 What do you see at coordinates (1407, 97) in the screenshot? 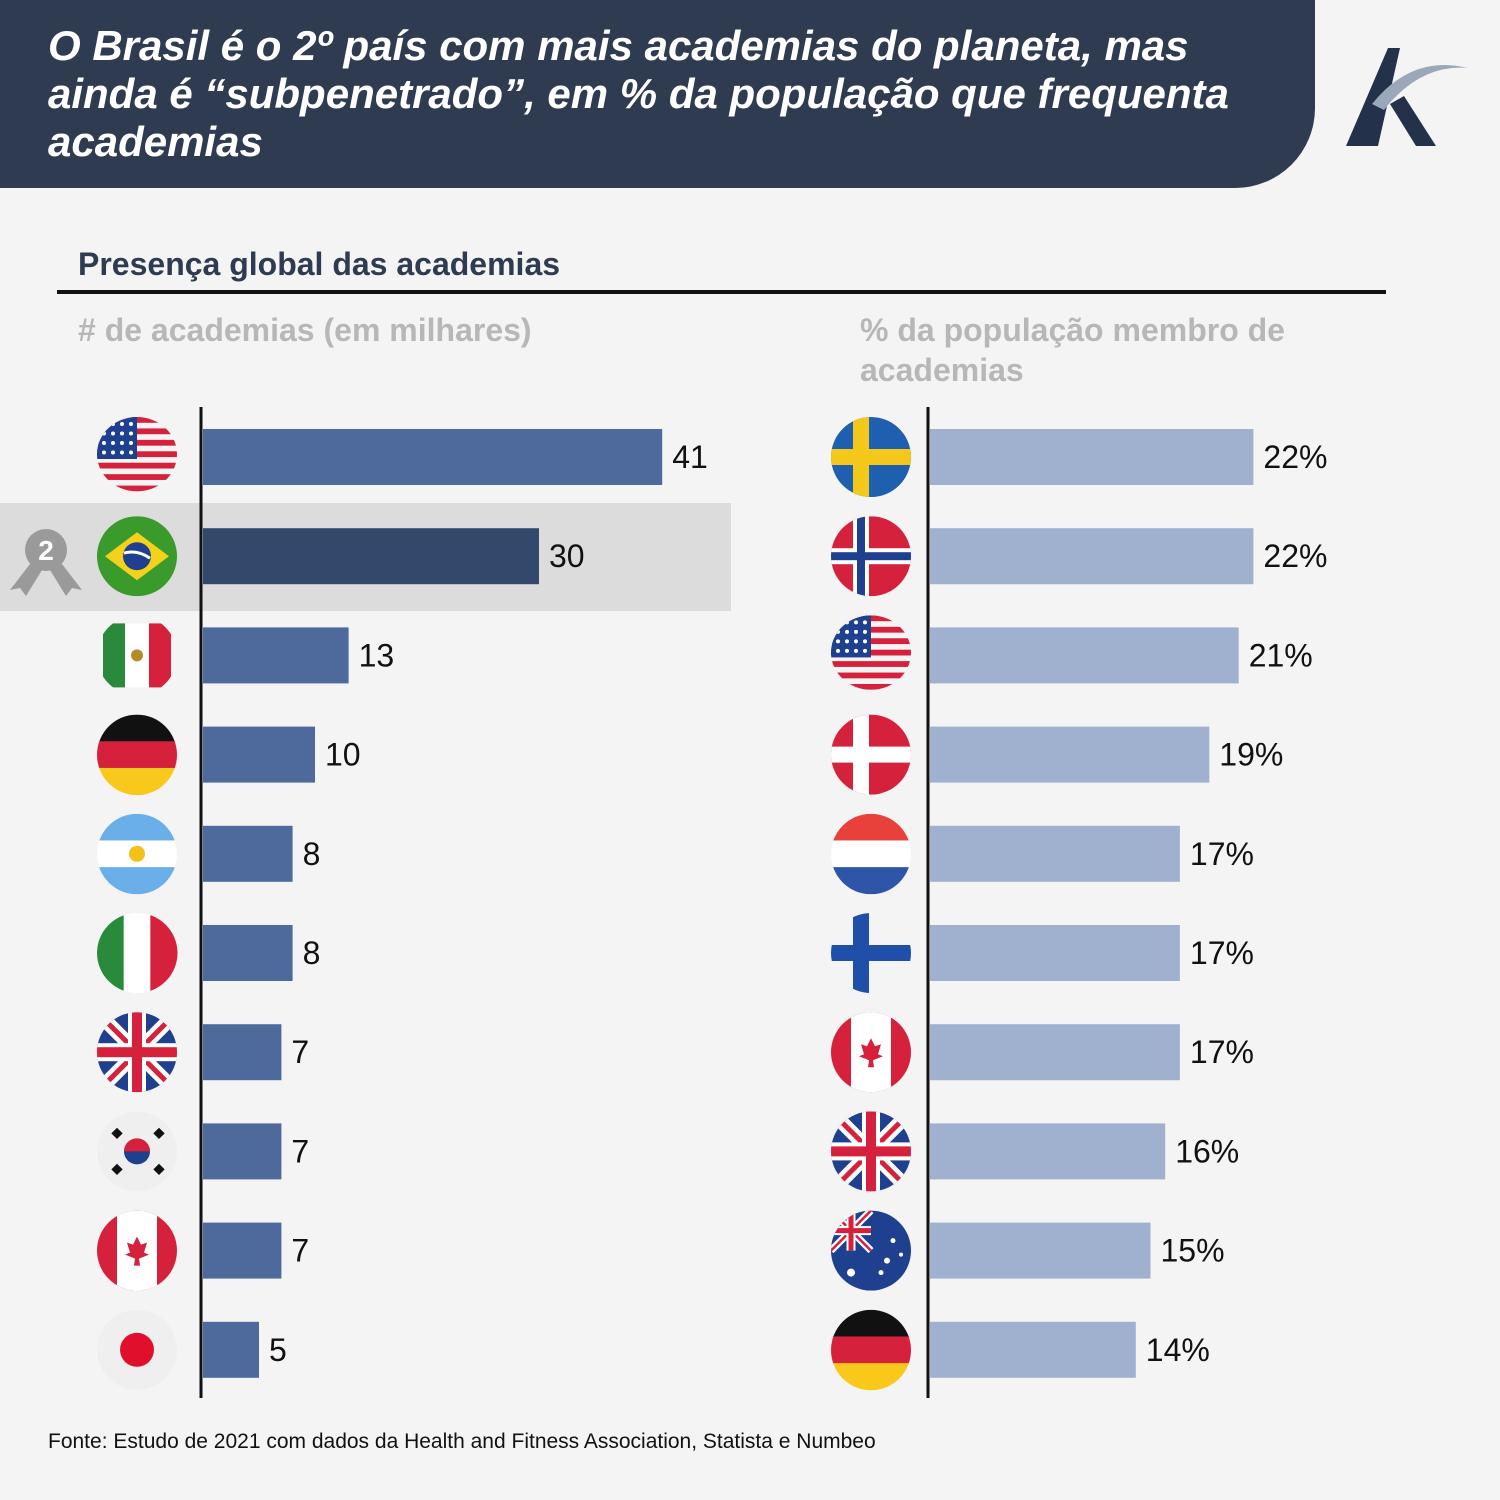
I see `k-logo-icon` at bounding box center [1407, 97].